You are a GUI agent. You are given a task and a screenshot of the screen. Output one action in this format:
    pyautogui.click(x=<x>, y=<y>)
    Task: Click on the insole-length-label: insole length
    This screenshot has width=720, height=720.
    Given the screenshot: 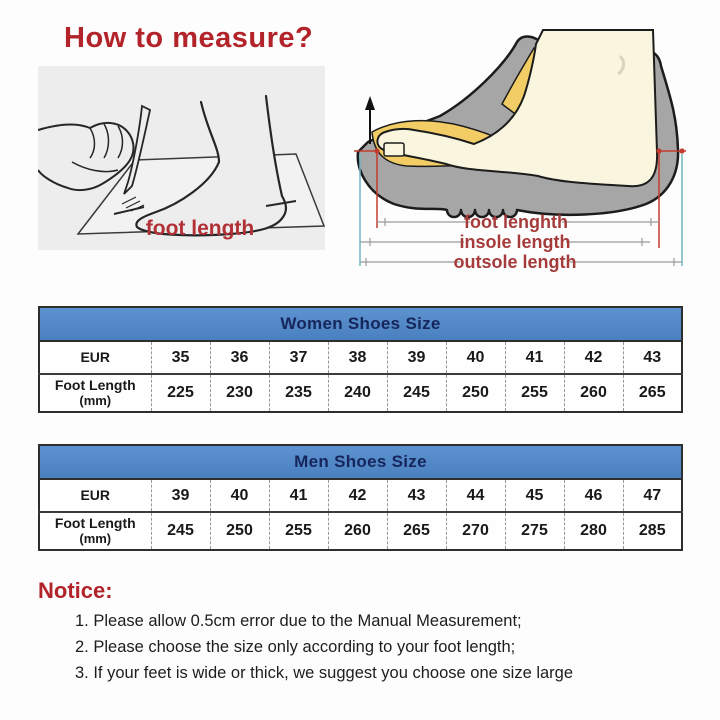 What is the action you would take?
    pyautogui.click(x=514, y=242)
    